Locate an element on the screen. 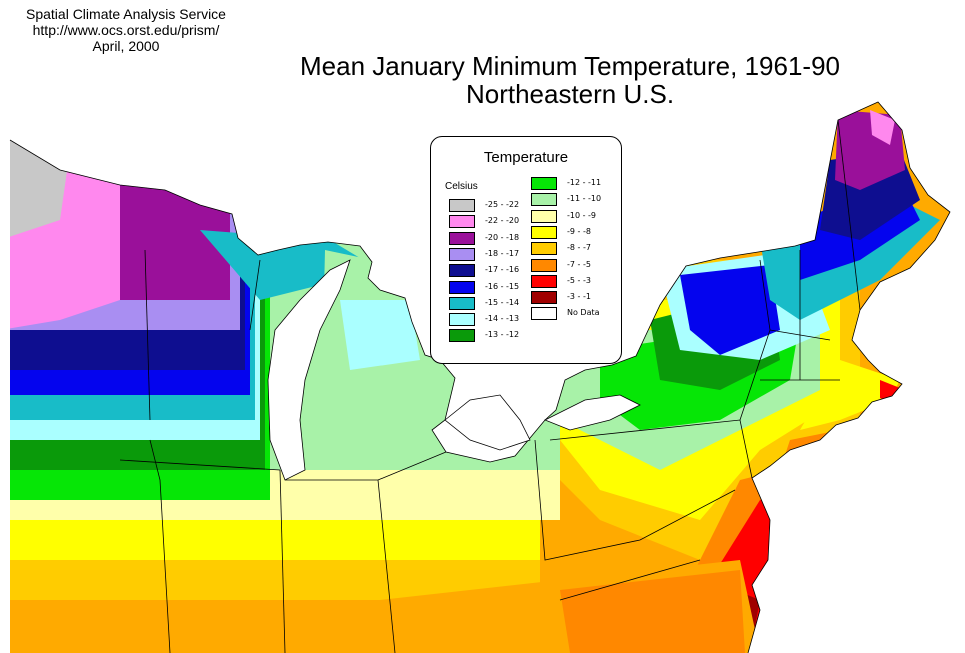 The width and height of the screenshot is (965, 653). legend-label: -11 - -10 is located at coordinates (584, 199).